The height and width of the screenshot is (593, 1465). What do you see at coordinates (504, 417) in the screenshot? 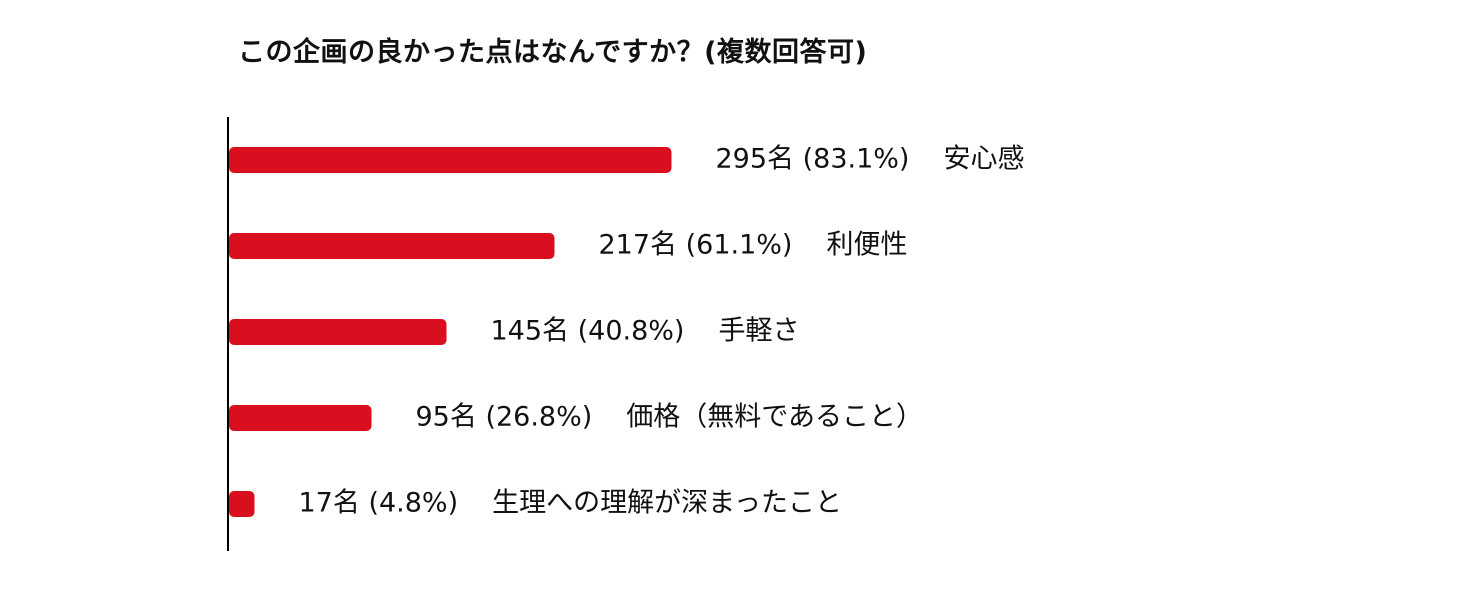
I see `data-label-3: 95名 (26.8%)` at bounding box center [504, 417].